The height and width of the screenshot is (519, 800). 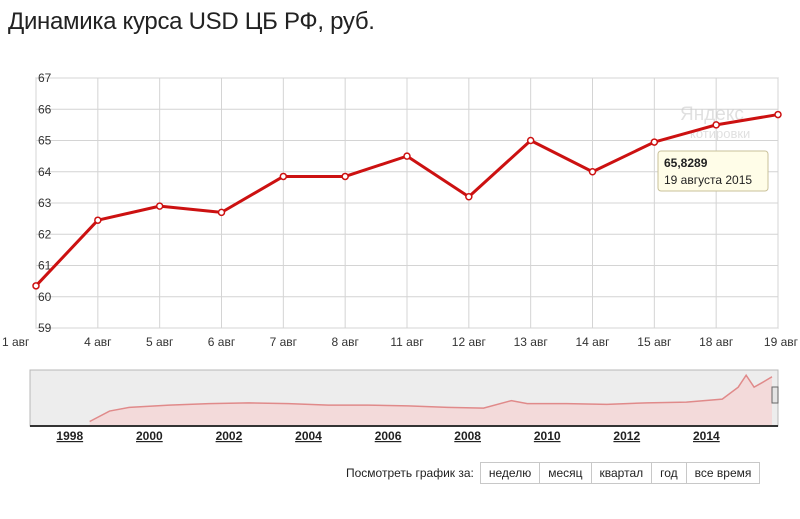 I want to click on watermark-brand: Яндекс, so click(x=712, y=114).